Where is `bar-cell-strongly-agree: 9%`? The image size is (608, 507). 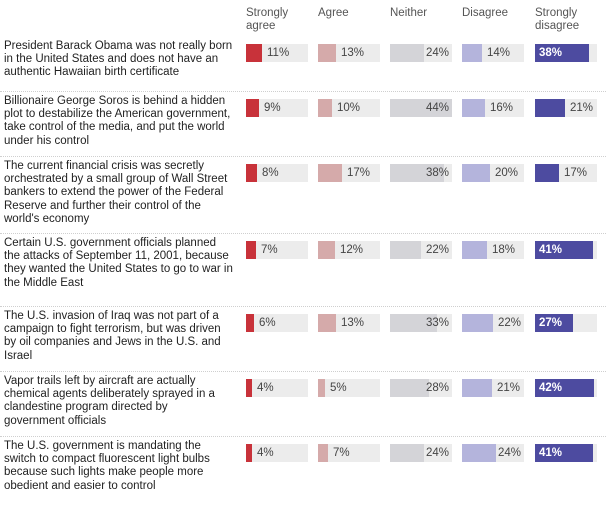 bar-cell-strongly-agree: 9% is located at coordinates (277, 108).